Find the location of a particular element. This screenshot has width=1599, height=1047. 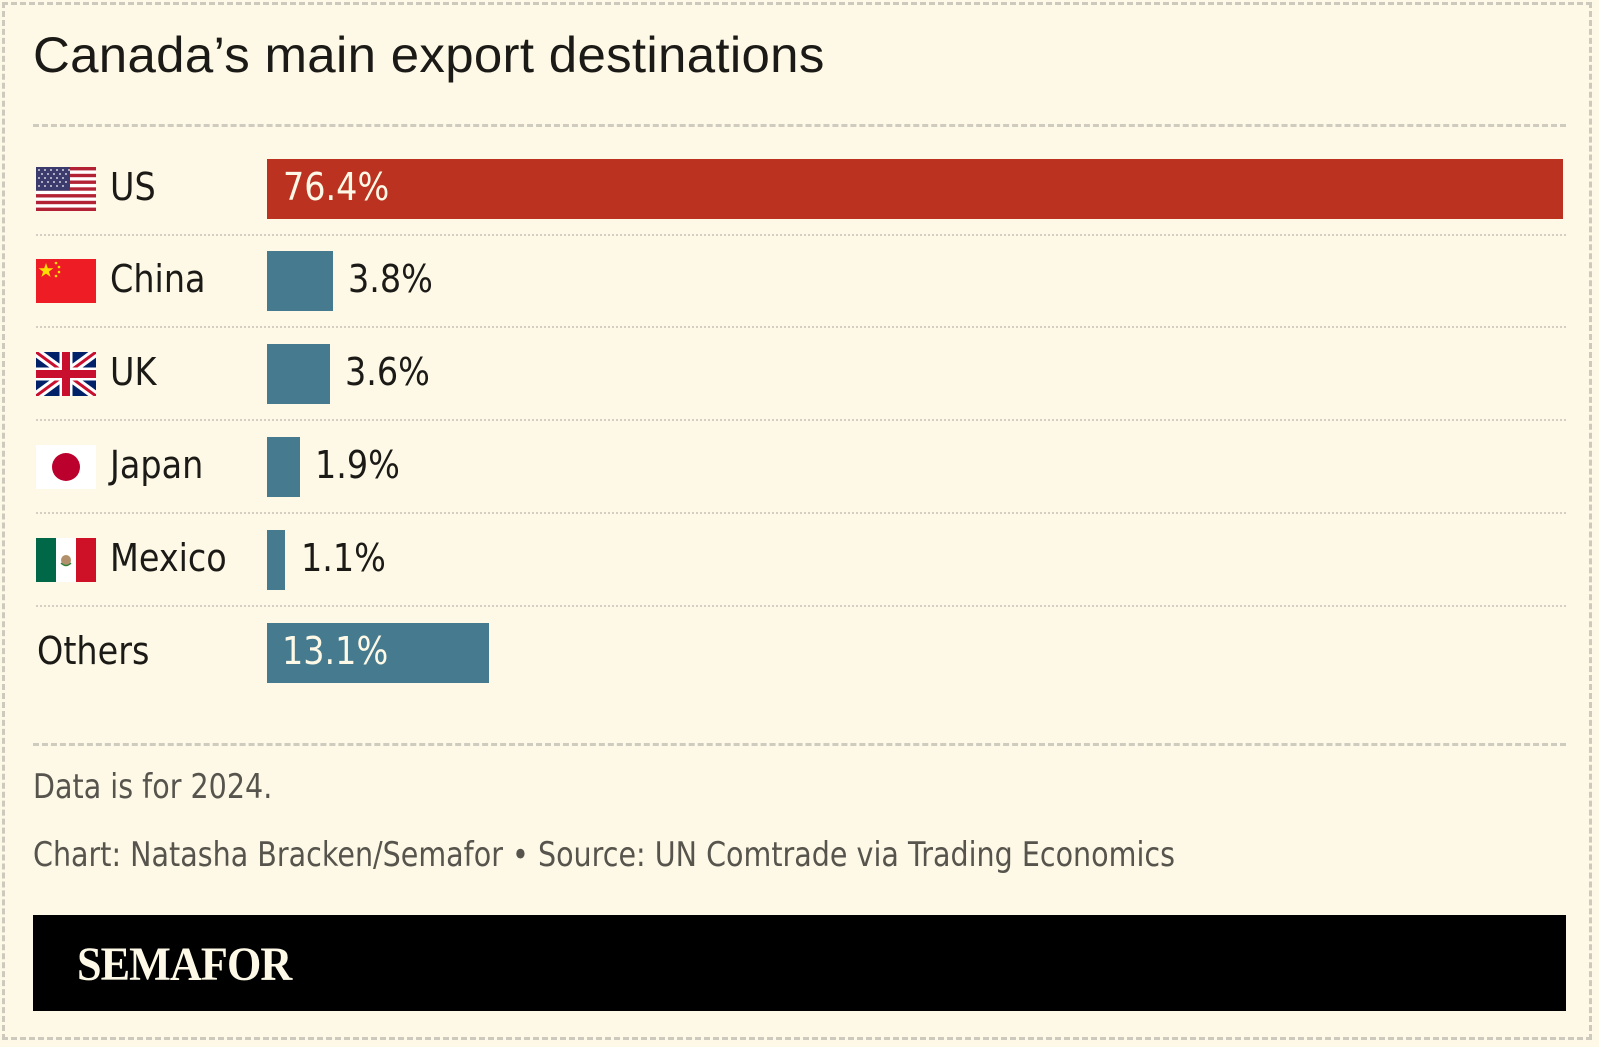

bar-uk is located at coordinates (298, 374).